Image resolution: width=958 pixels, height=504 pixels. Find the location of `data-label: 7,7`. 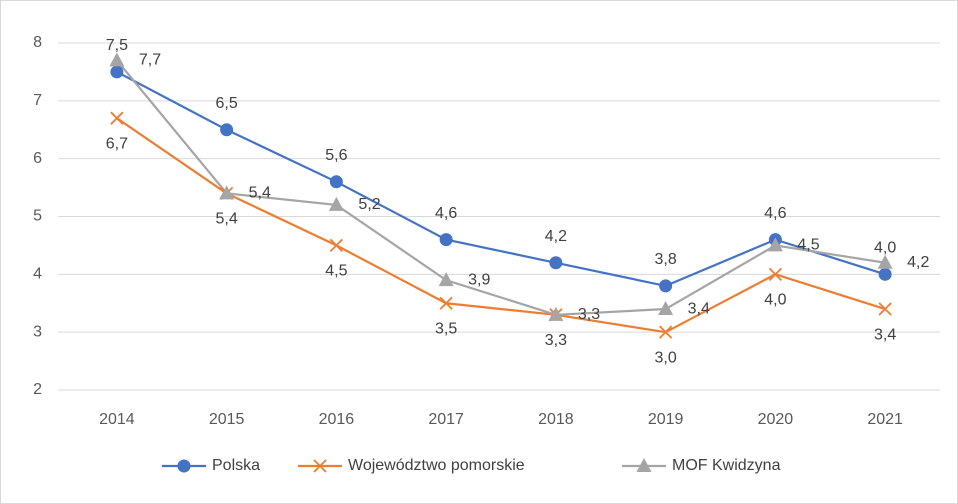

data-label: 7,7 is located at coordinates (150, 60).